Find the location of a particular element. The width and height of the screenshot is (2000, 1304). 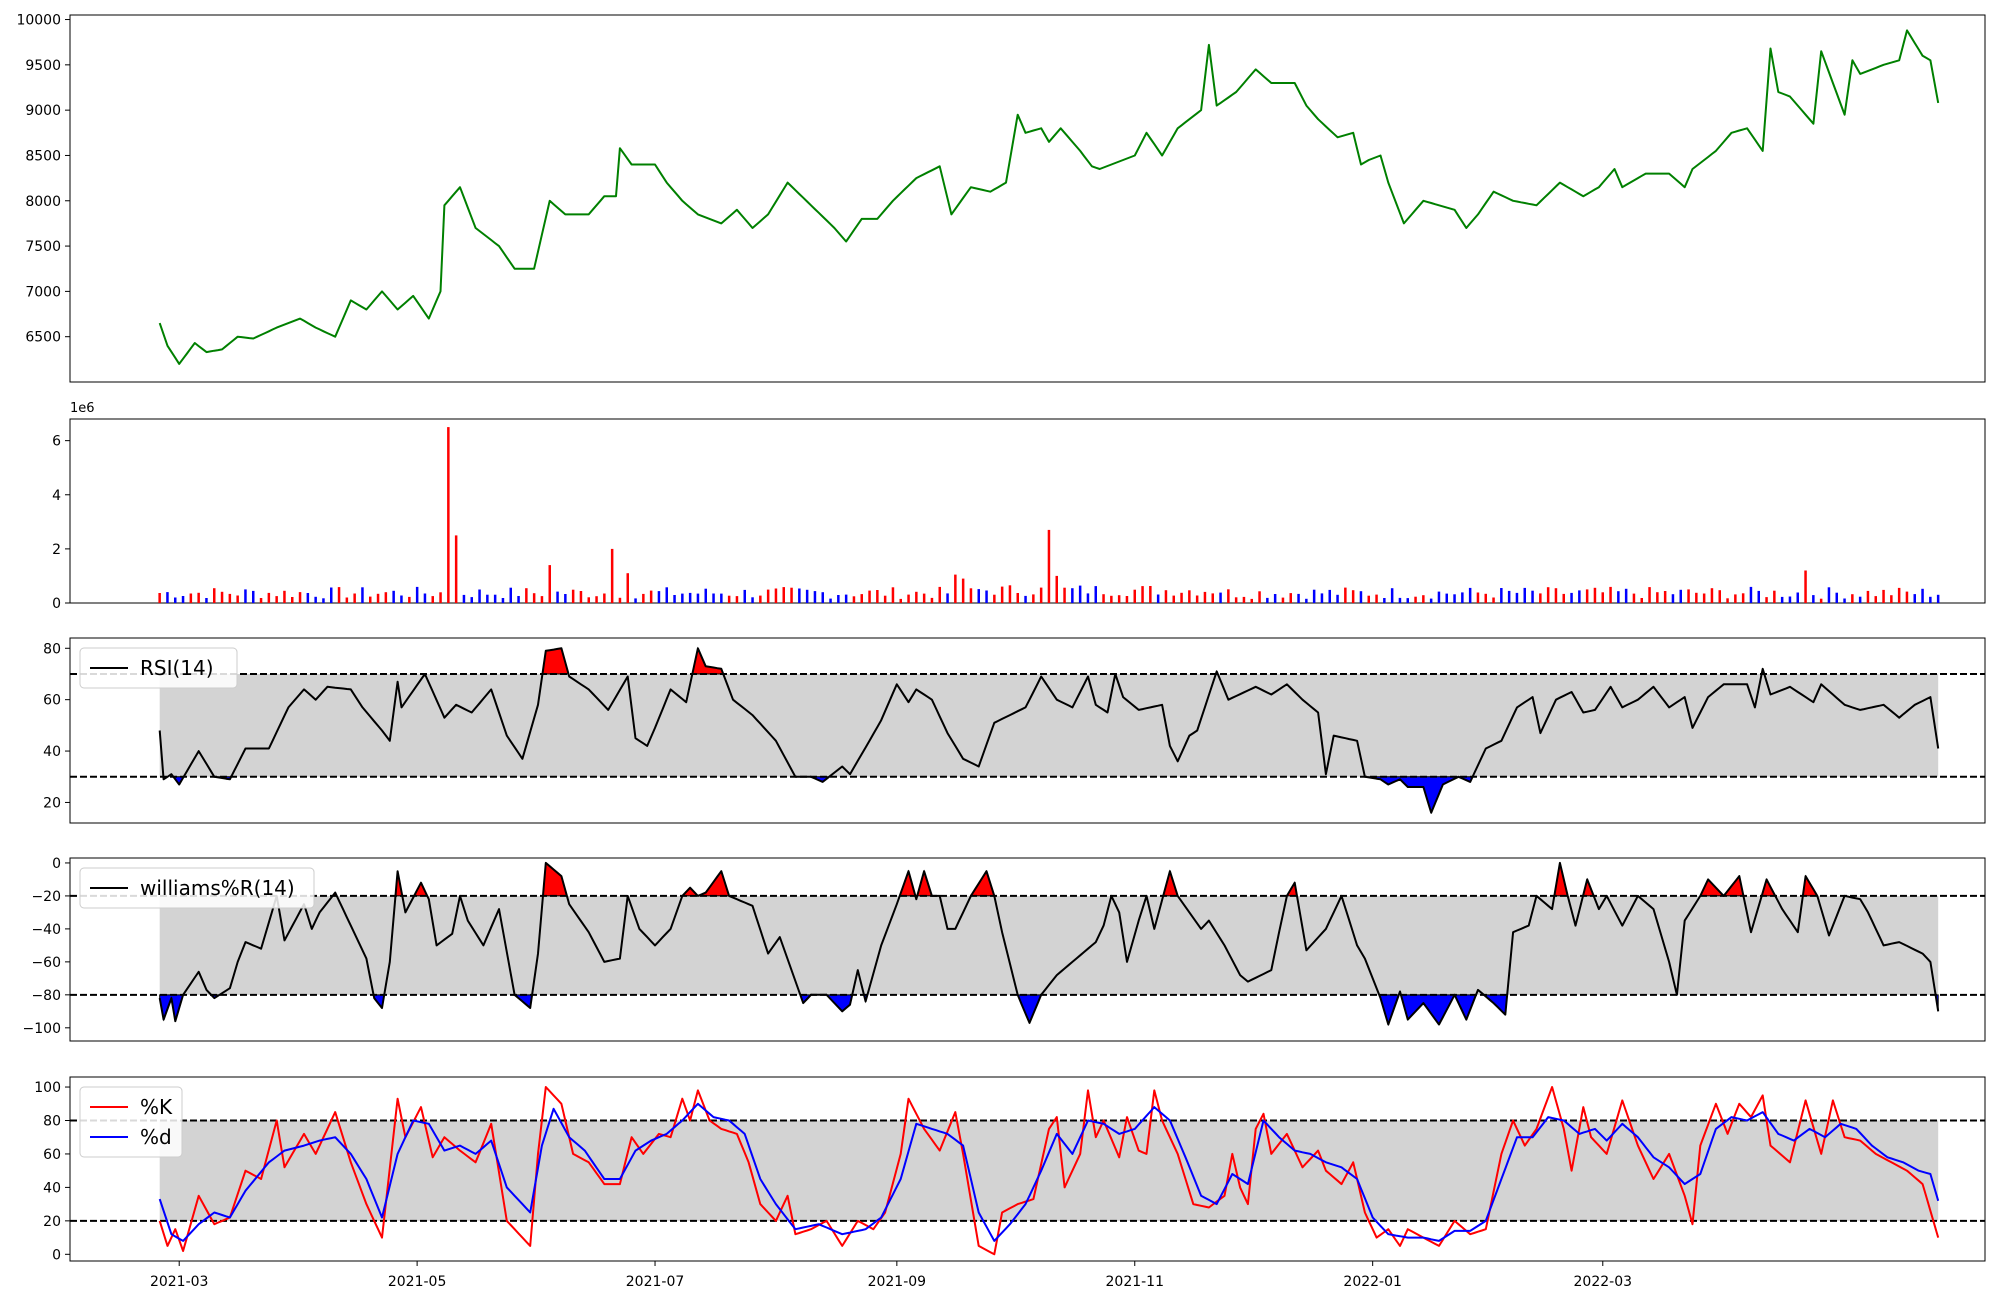

williams-ytick-label: −100 is located at coordinates (42, 1029).